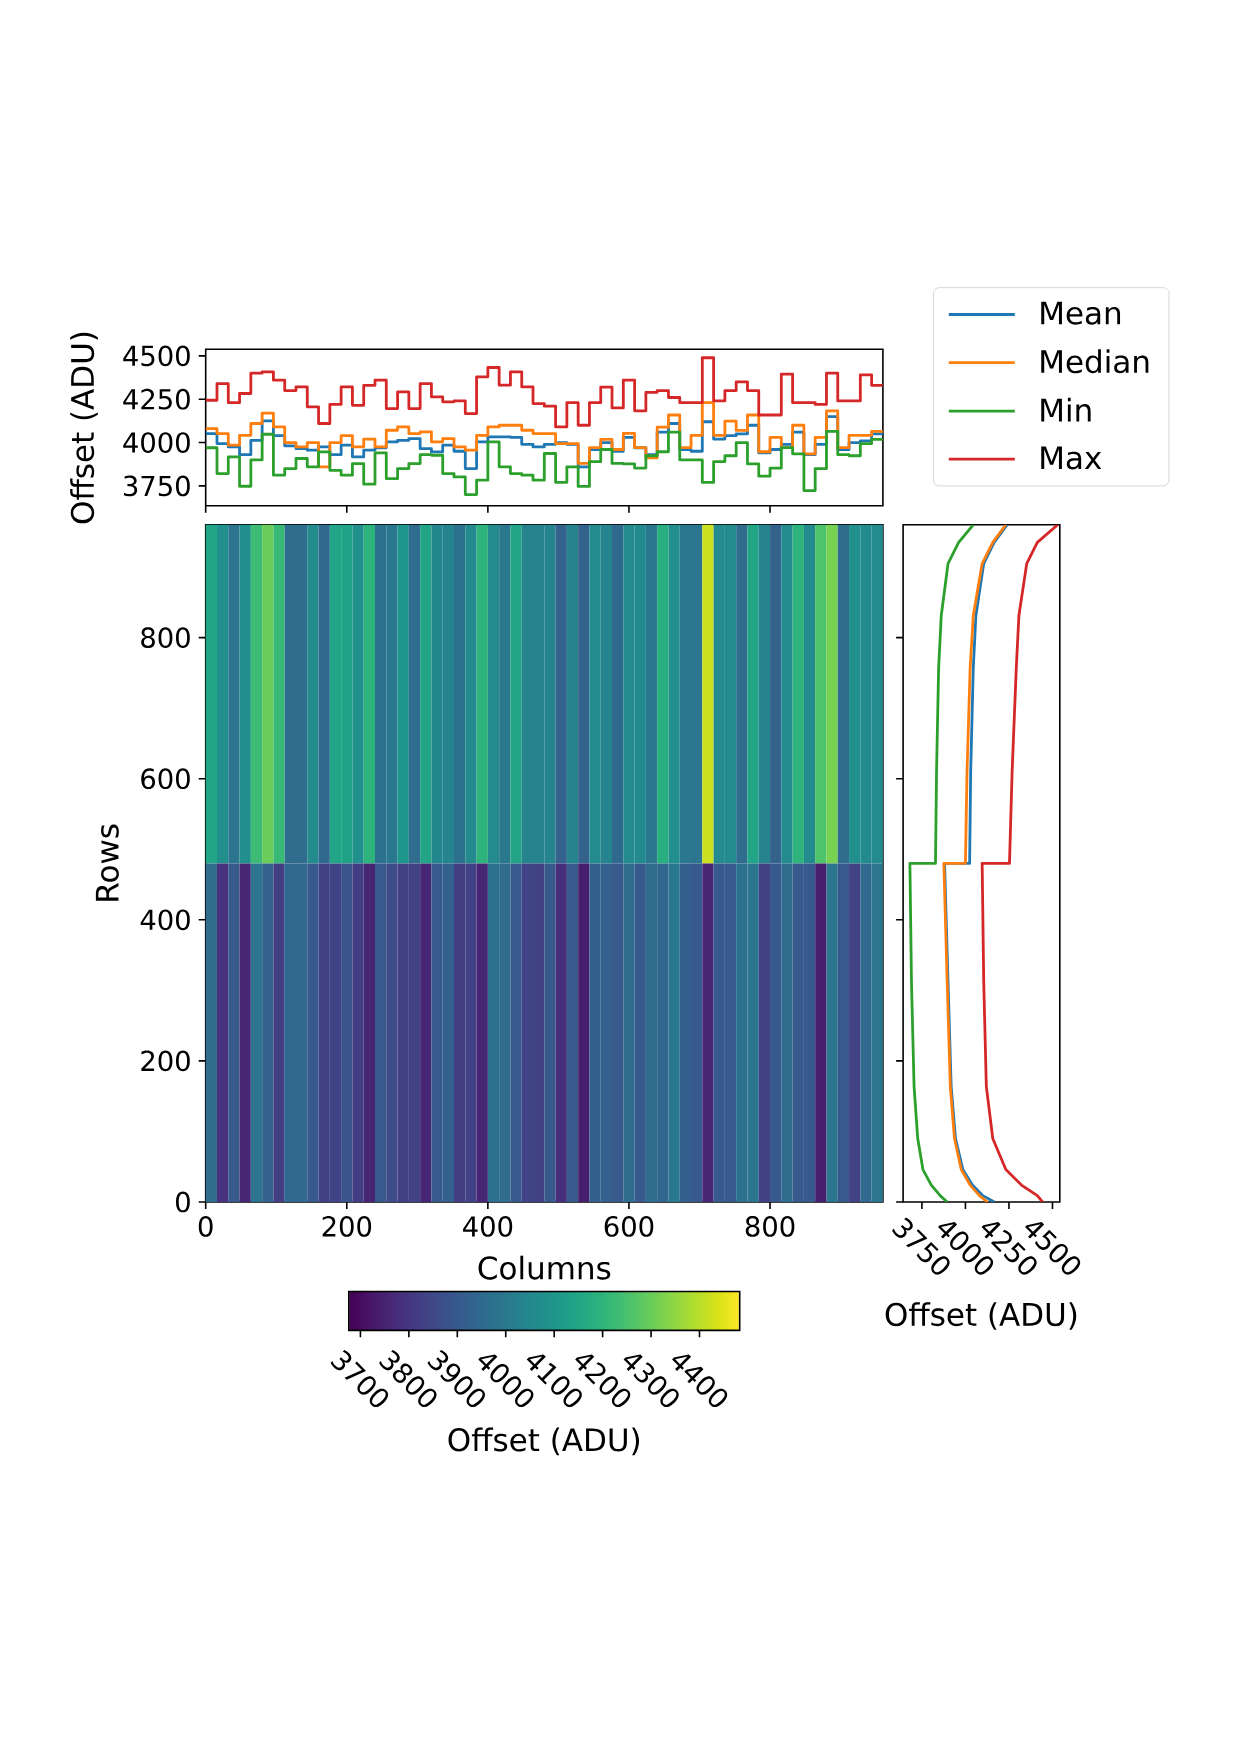 The width and height of the screenshot is (1240, 1755). I want to click on legend-label: Median, so click(1095, 361).